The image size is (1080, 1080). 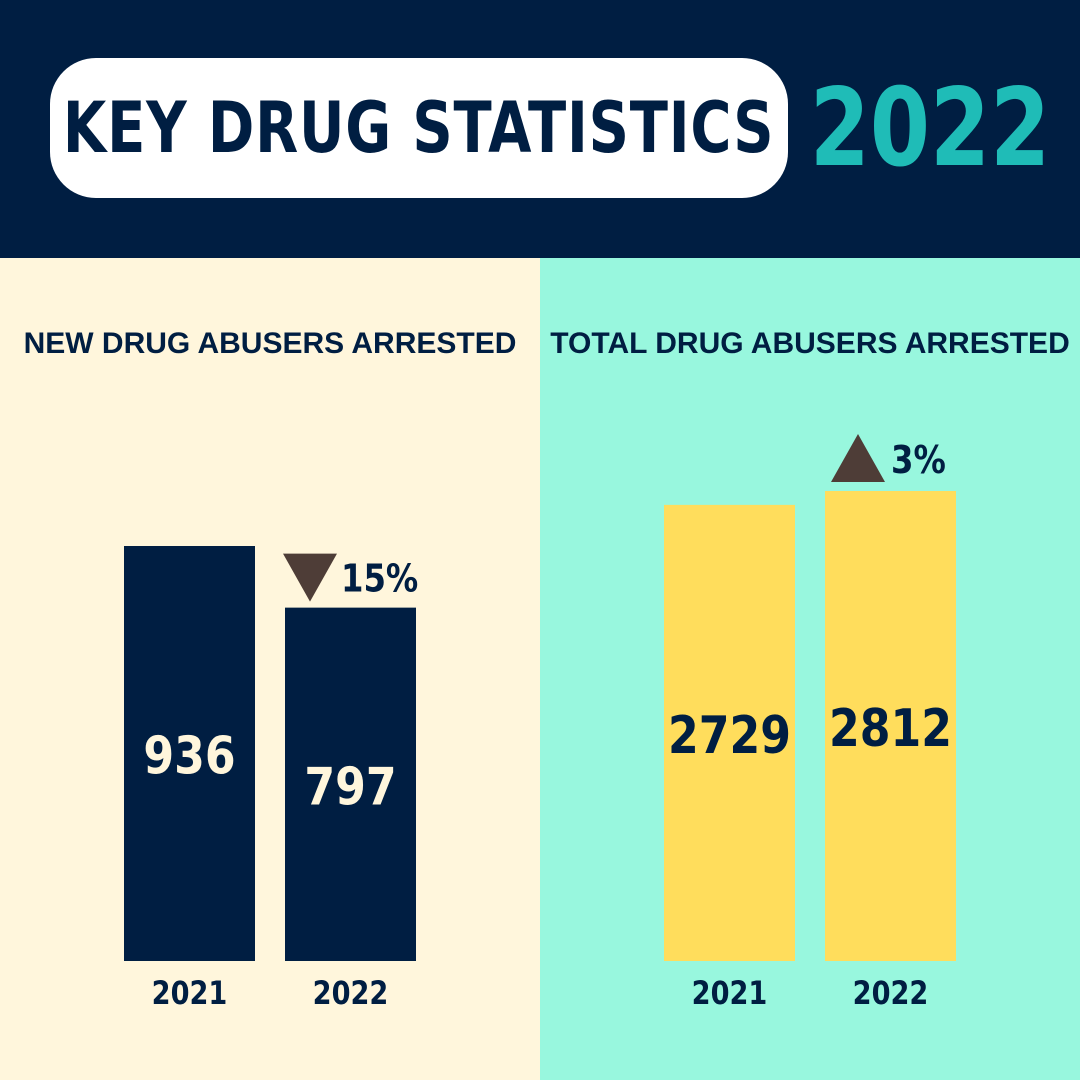 I want to click on left-chart-title: NEW DRUG ABUSERS ARRESTED, so click(x=270, y=343).